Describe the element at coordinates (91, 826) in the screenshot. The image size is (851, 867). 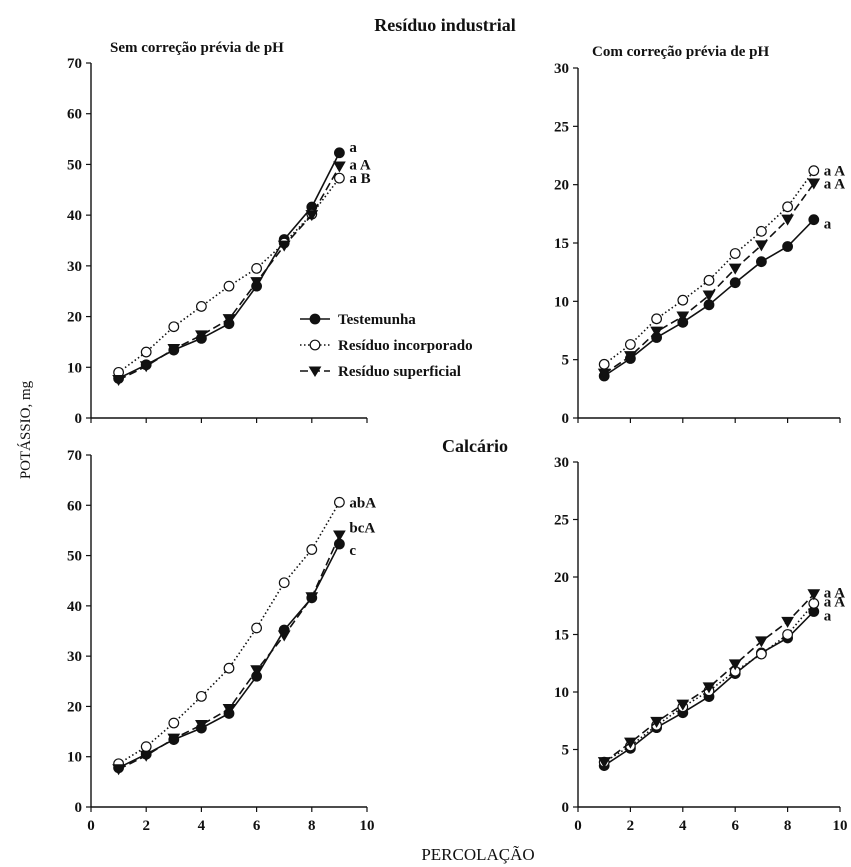
I see `x-tick-label: 0` at that location.